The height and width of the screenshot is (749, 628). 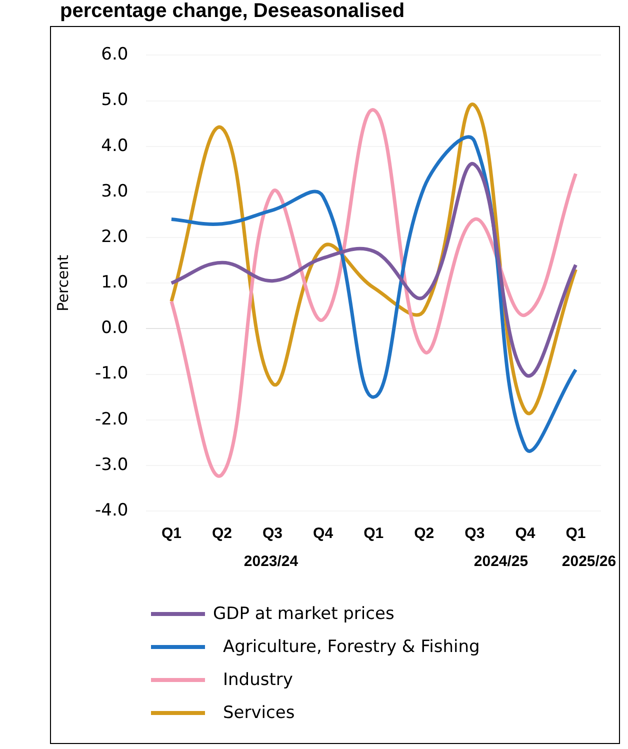 What do you see at coordinates (589, 561) in the screenshot?
I see `text: 2025/26` at bounding box center [589, 561].